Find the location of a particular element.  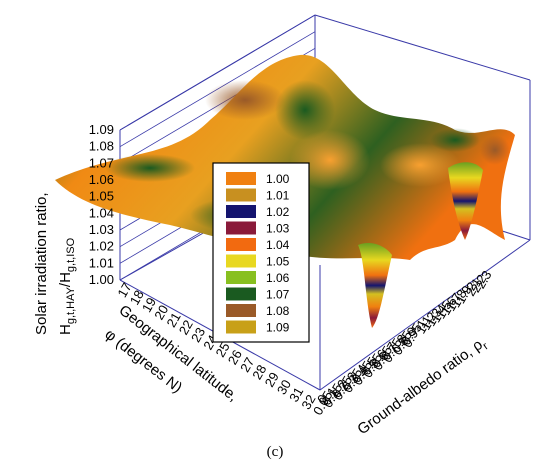

z-axis-title-formula: Hg,t,HAY/Hg,t,ISO is located at coordinates (67, 286).